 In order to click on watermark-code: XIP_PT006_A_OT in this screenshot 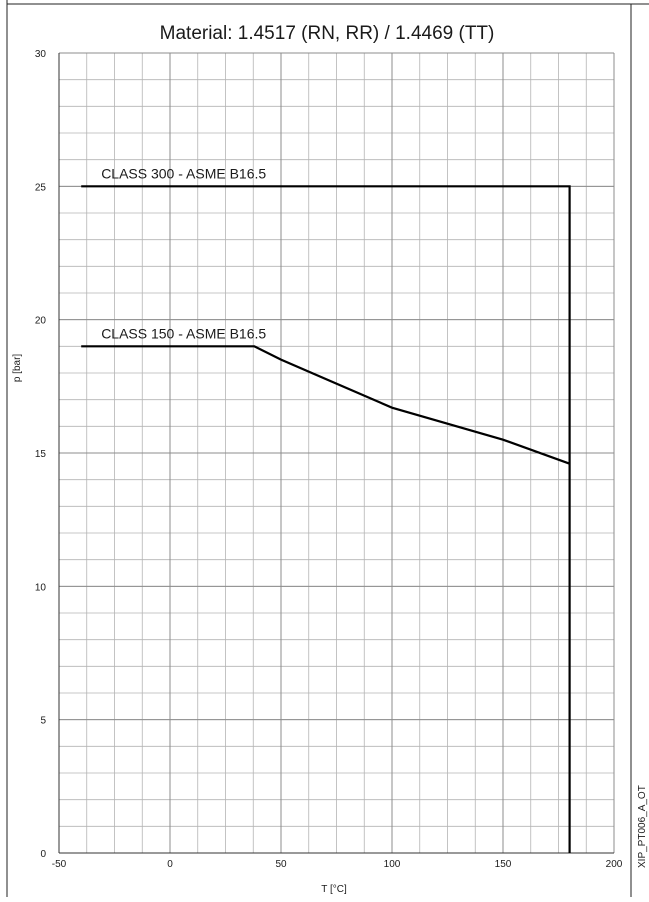, I will do `click(642, 826)`.